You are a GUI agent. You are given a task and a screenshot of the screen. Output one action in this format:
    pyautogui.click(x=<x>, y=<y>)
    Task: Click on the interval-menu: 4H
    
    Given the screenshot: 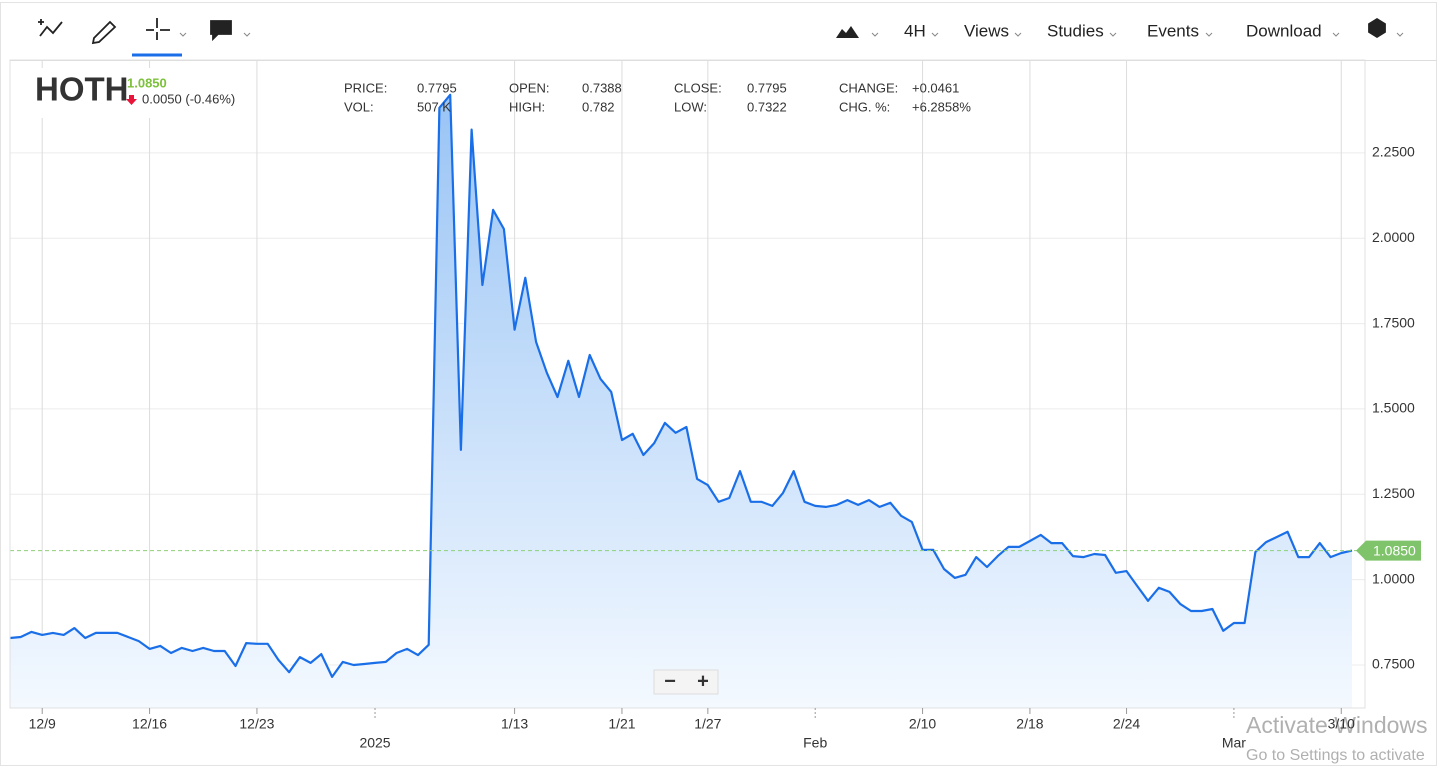 What is the action you would take?
    pyautogui.click(x=915, y=30)
    